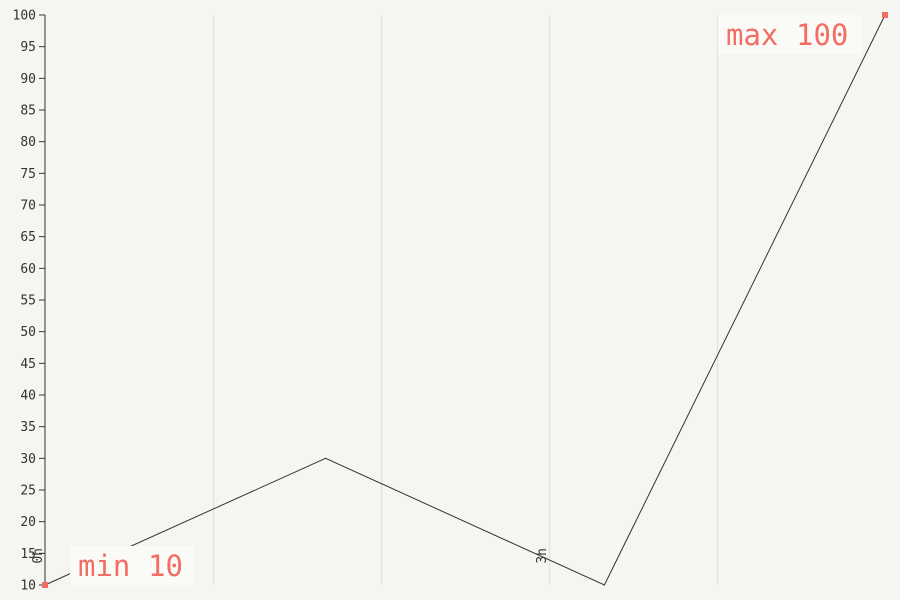  Describe the element at coordinates (28, 237) in the screenshot. I see `y-tick-label: 65` at that location.